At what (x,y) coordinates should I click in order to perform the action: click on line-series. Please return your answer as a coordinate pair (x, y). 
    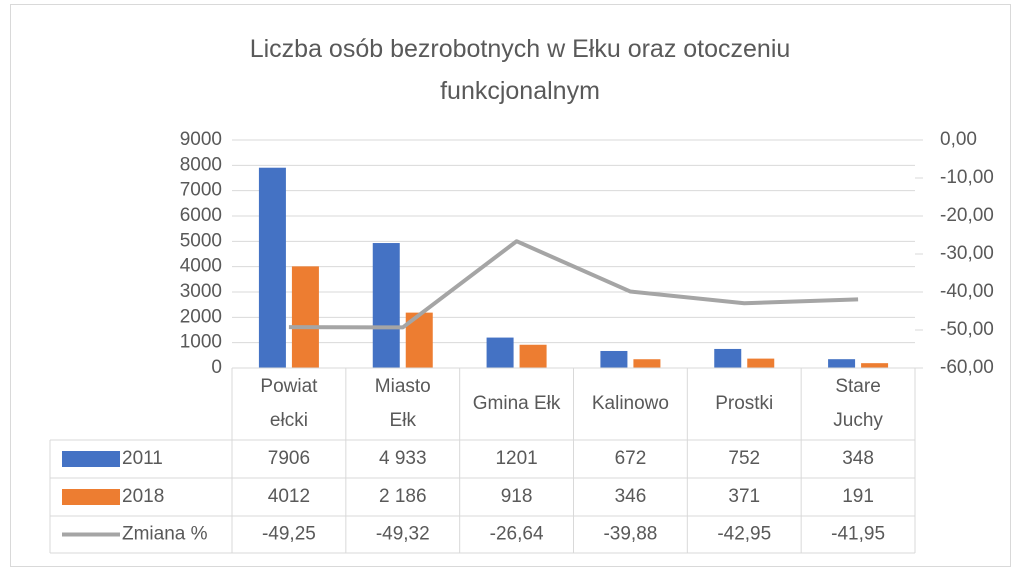
    Looking at the image, I should click on (573, 284).